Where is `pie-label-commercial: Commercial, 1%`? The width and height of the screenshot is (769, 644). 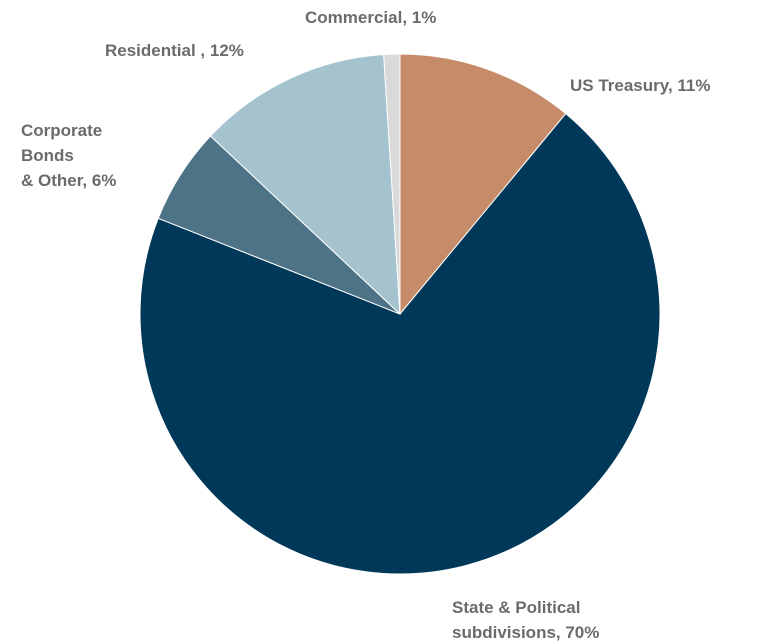 pie-label-commercial: Commercial, 1% is located at coordinates (370, 17).